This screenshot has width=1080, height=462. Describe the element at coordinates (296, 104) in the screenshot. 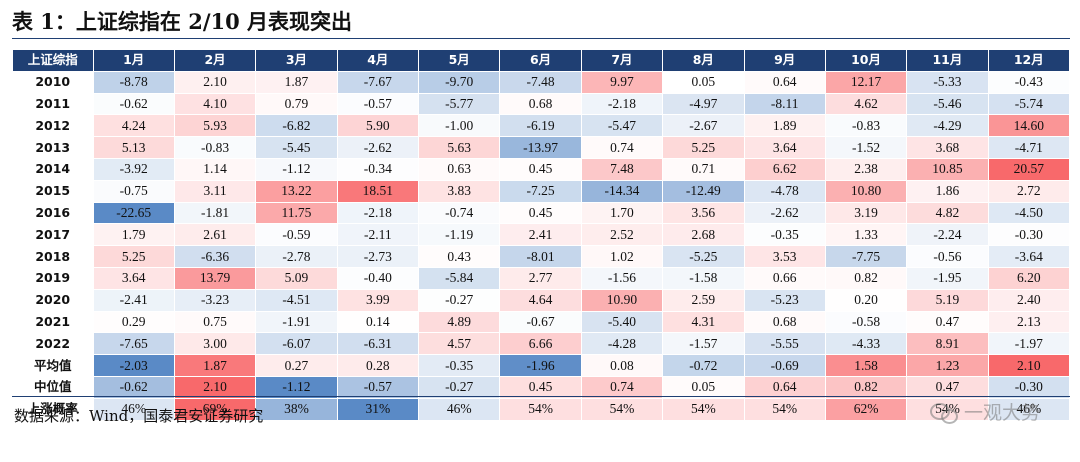

I see `table-cell: 0.79` at that location.